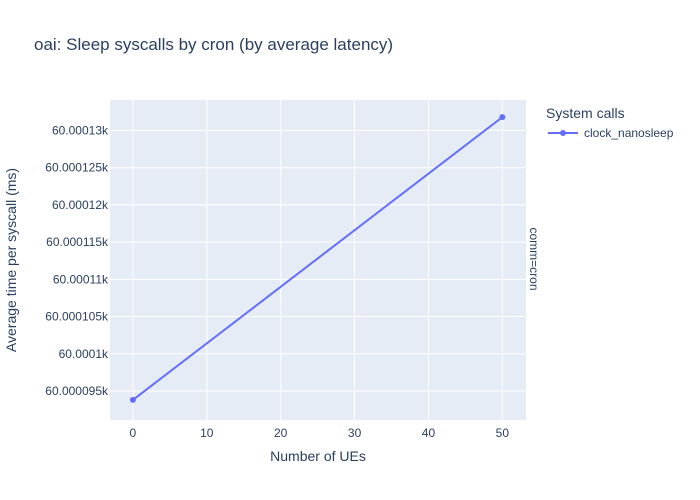  I want to click on legend: System calls clock_nanosleep, so click(610, 122).